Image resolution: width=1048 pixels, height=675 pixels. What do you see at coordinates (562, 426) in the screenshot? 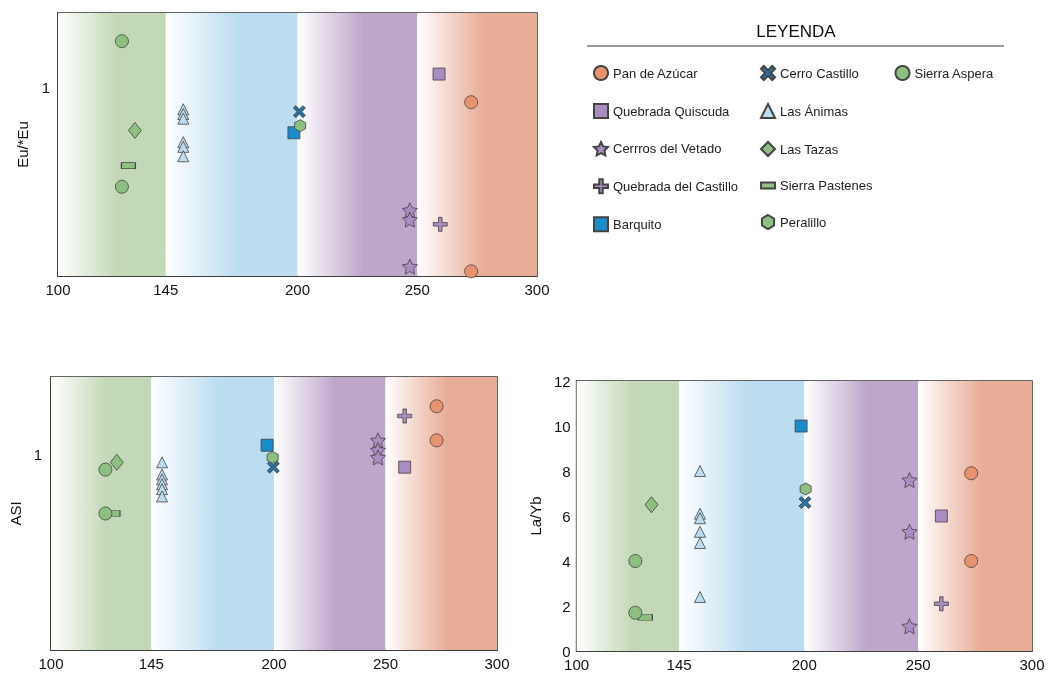
I see `y-tick-label: 10` at bounding box center [562, 426].